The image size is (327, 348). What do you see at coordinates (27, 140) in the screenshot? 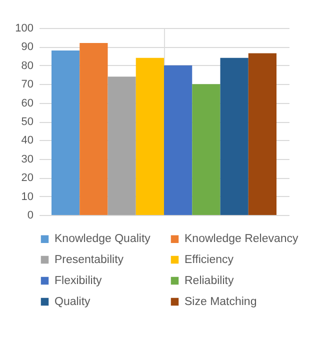
I see `y-tick-label: 40` at bounding box center [27, 140].